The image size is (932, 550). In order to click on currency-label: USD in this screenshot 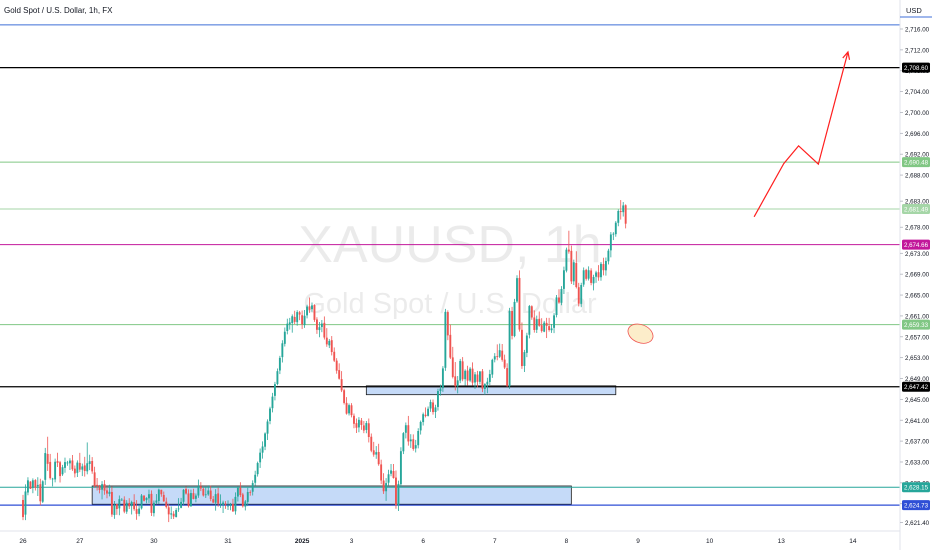, I will do `click(914, 10)`.